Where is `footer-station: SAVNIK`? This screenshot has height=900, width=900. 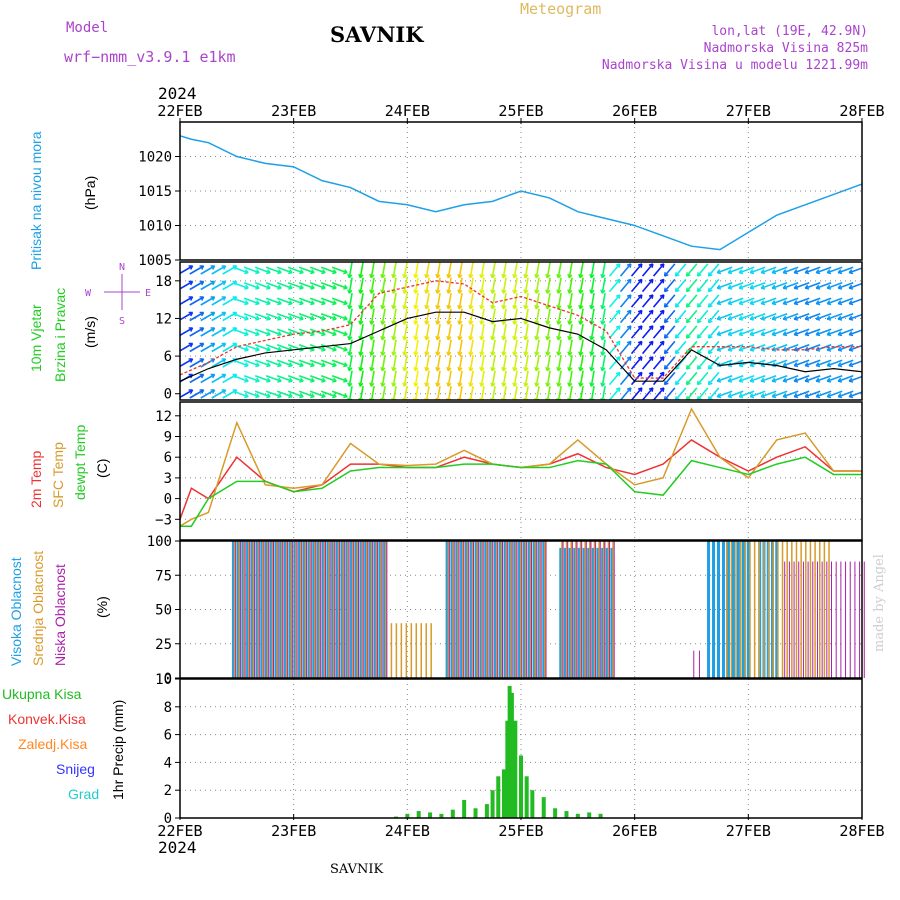 footer-station: SAVNIK is located at coordinates (357, 869).